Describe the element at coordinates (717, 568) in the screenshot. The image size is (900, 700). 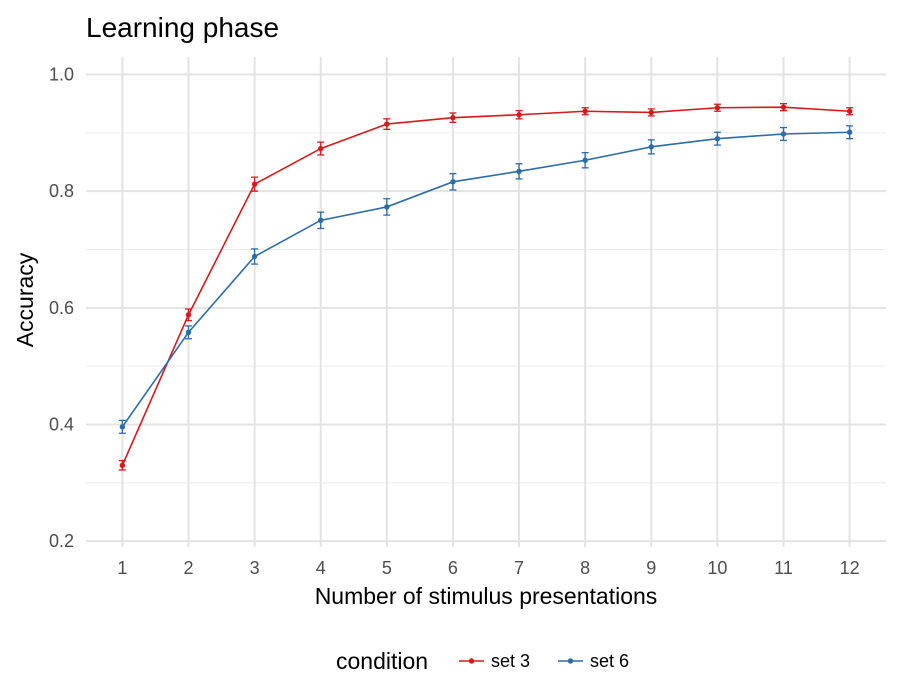
I see `x-tick-label: 10` at that location.